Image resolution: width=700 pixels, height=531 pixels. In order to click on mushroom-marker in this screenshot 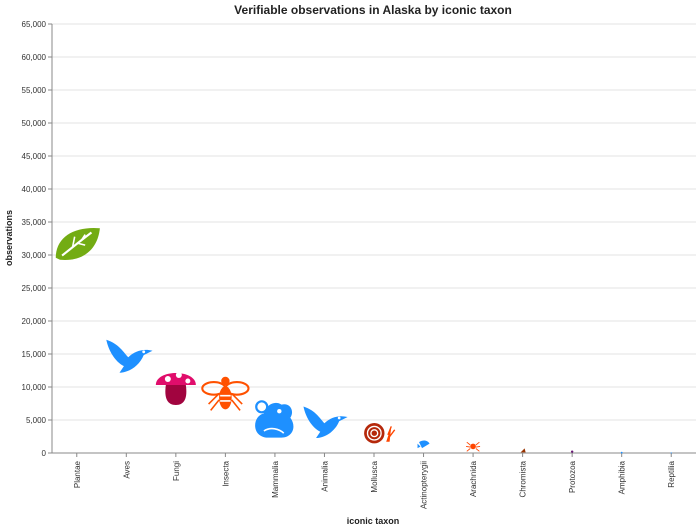, I will do `click(175, 388)`.